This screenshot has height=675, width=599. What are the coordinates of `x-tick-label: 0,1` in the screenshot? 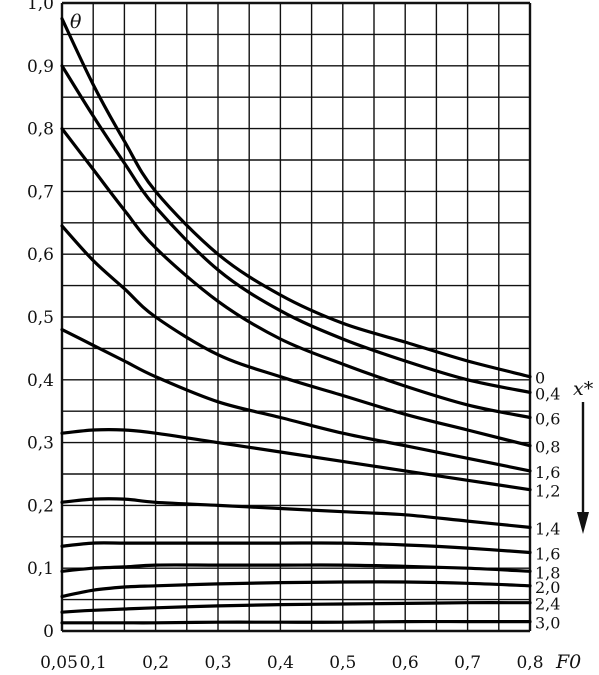 It's located at (93, 663).